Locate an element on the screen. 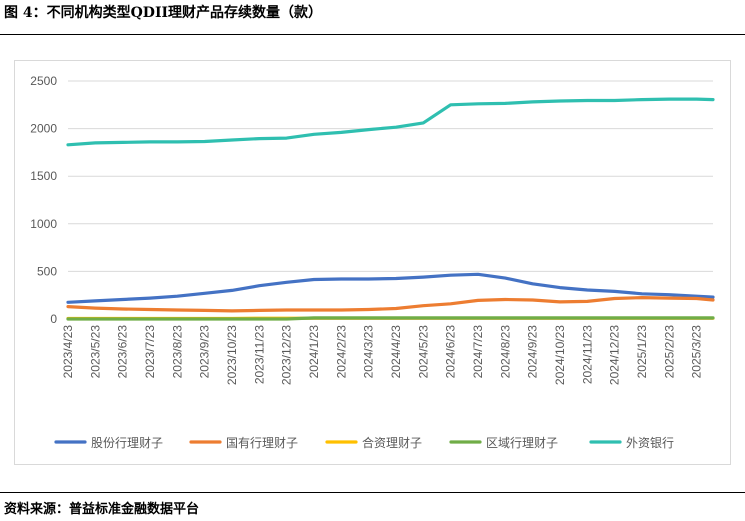  y-tick-label: 0 is located at coordinates (53, 319).